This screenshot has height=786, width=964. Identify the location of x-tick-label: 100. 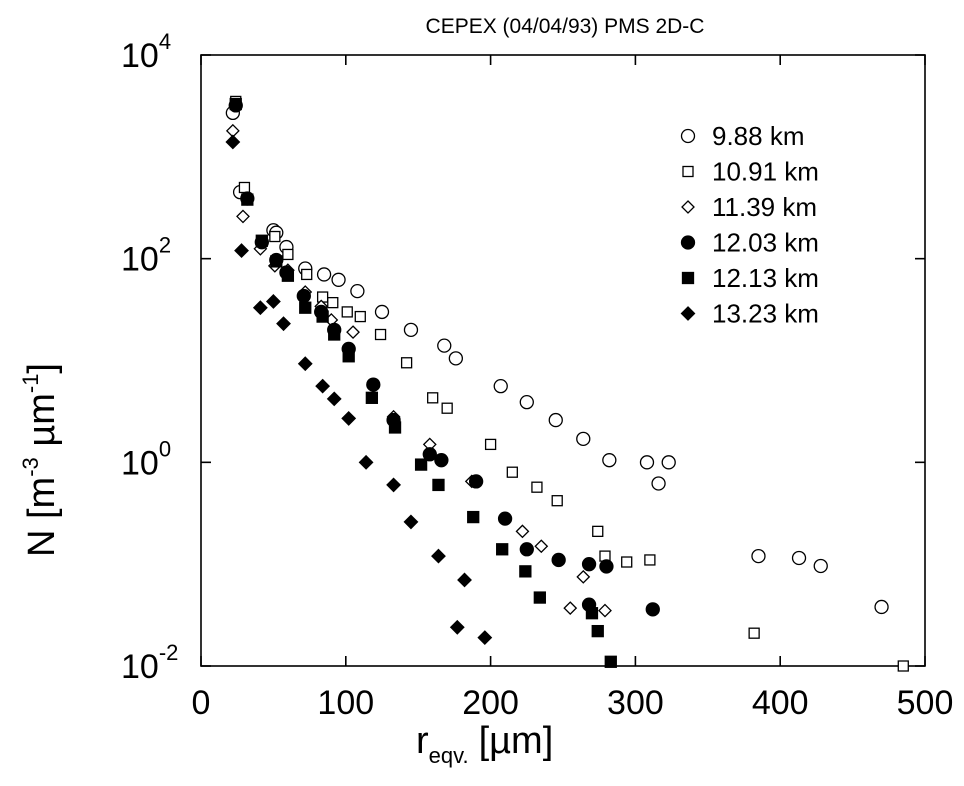
(345, 703).